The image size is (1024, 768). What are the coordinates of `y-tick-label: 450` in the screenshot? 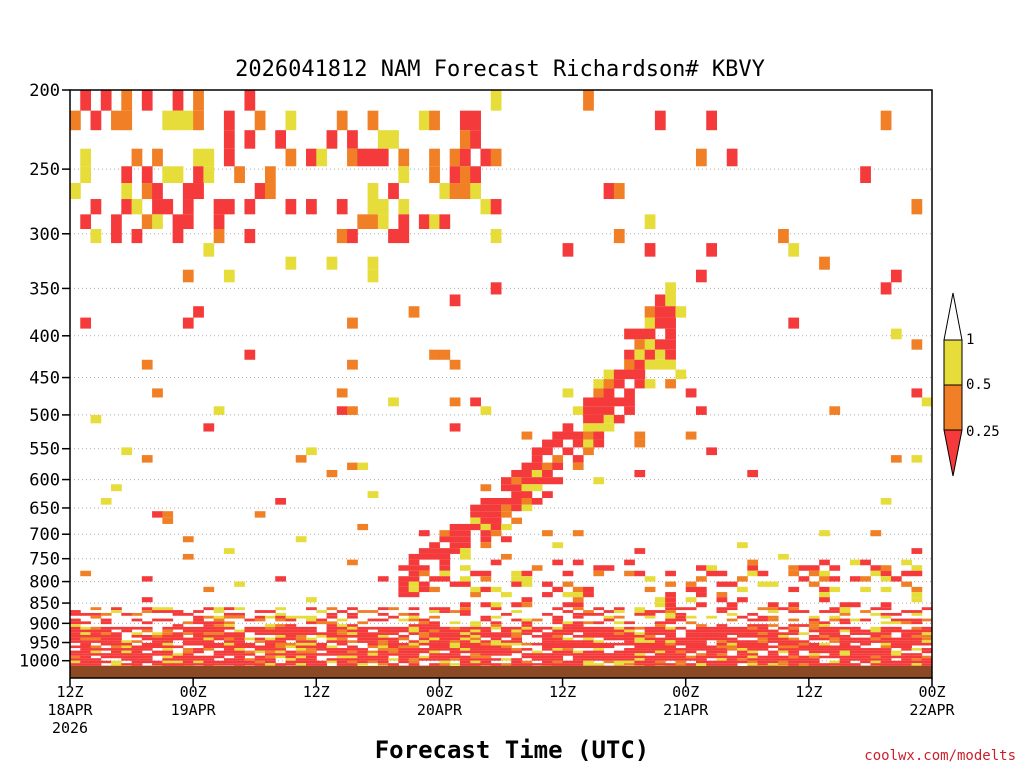 It's located at (44, 379).